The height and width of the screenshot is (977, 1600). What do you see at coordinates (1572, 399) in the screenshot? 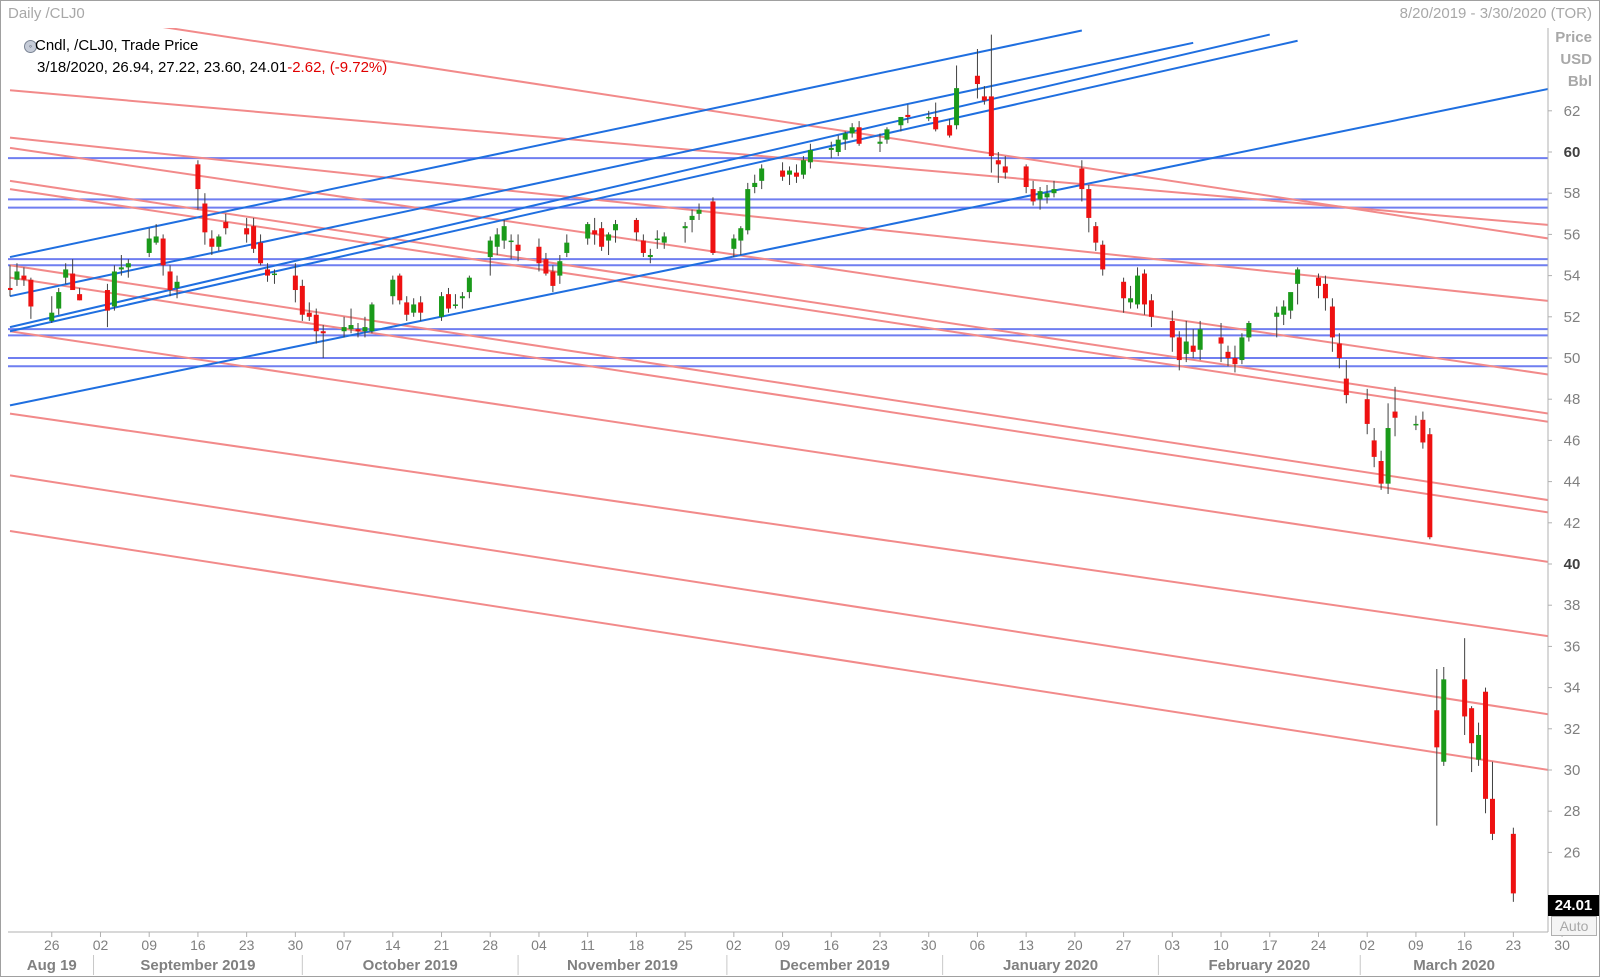
I see `price-tick-label: 48` at bounding box center [1572, 399].